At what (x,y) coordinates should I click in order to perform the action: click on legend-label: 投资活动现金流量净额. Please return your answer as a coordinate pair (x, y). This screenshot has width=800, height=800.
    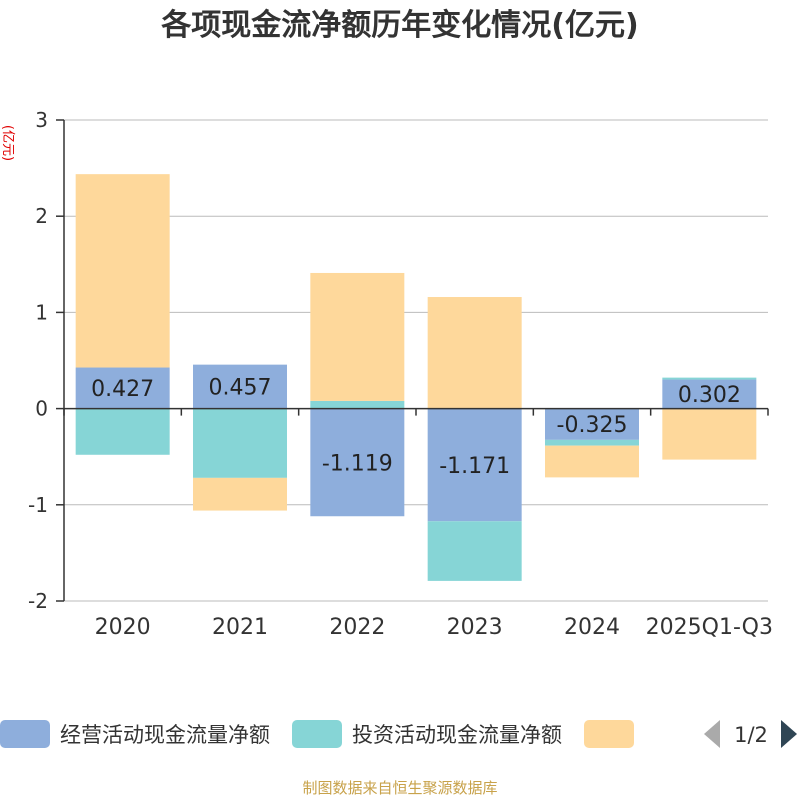
    Looking at the image, I should click on (457, 735).